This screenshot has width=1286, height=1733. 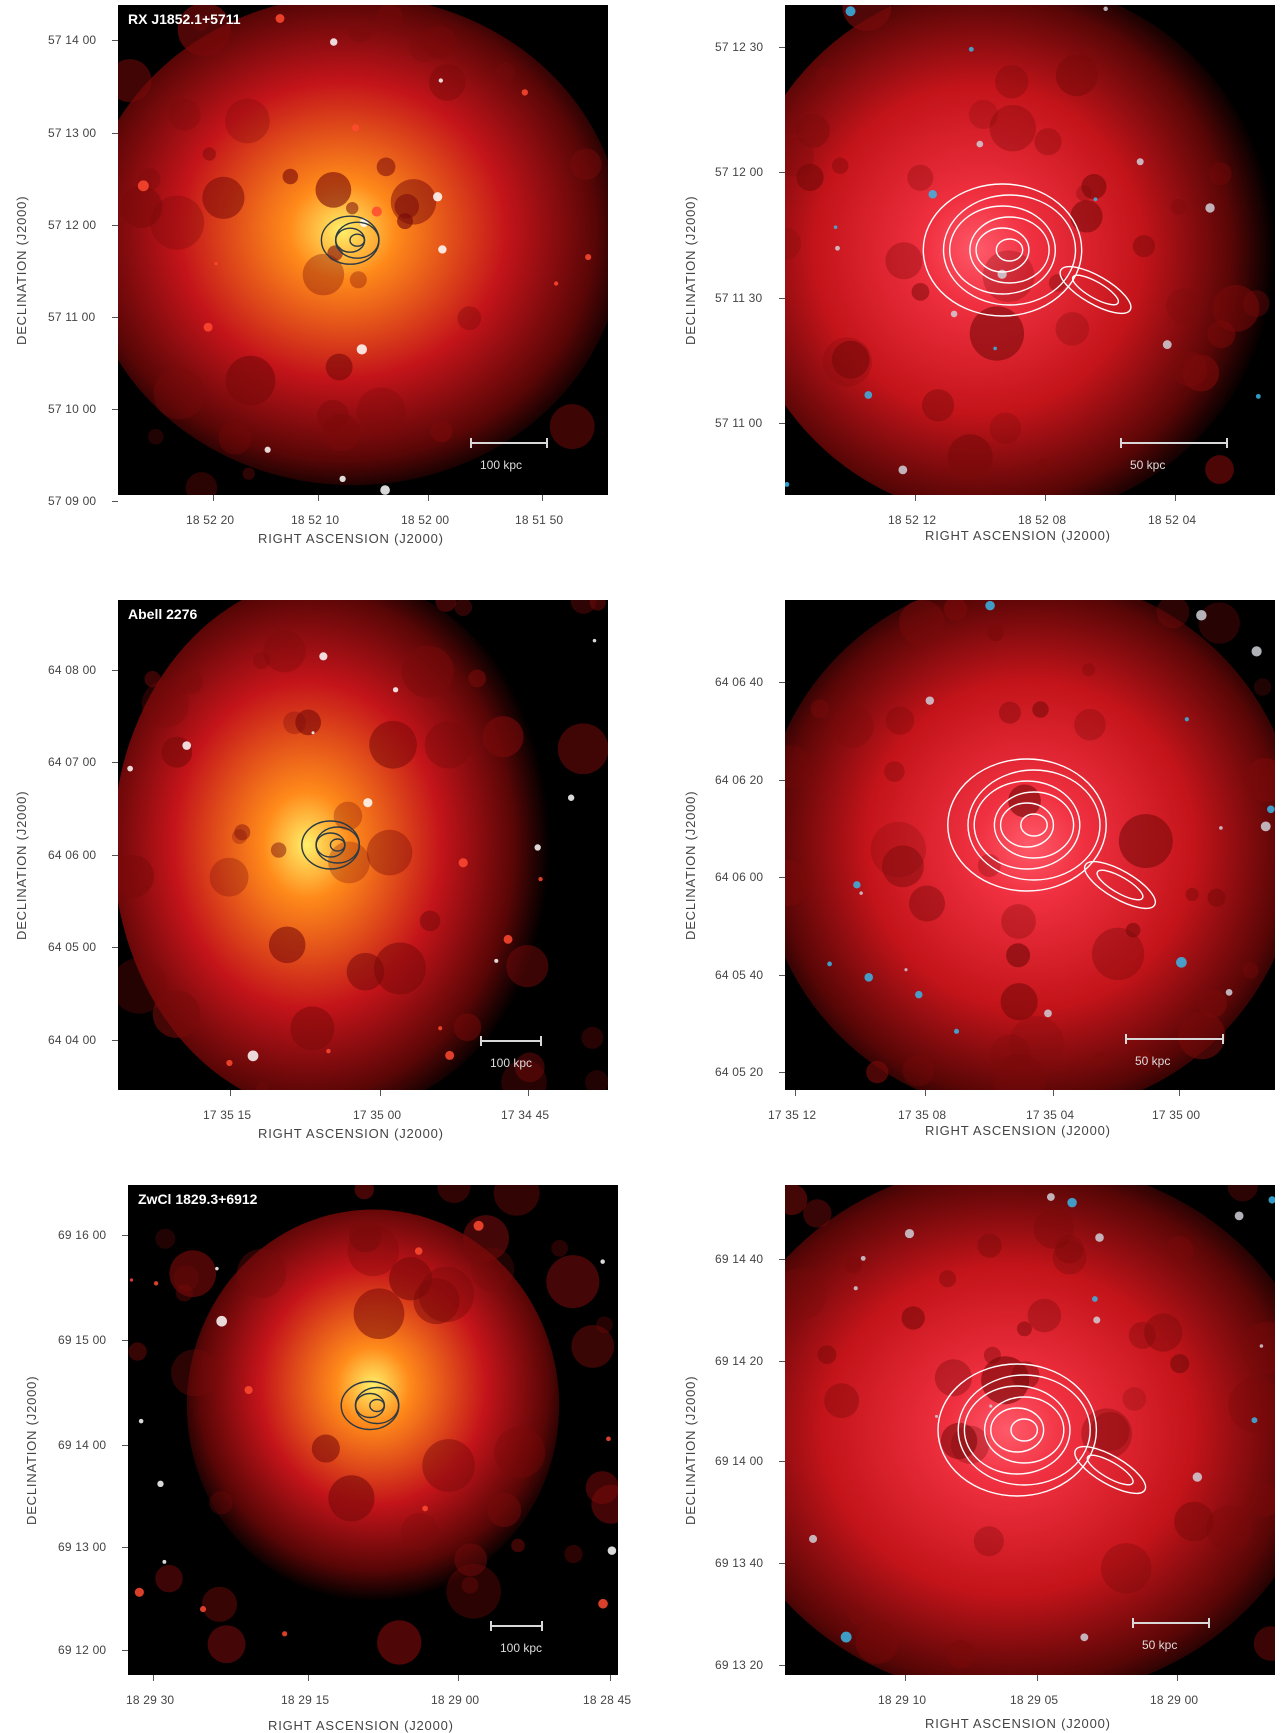 What do you see at coordinates (82, 1650) in the screenshot?
I see `y-tick-label: 69 12 00` at bounding box center [82, 1650].